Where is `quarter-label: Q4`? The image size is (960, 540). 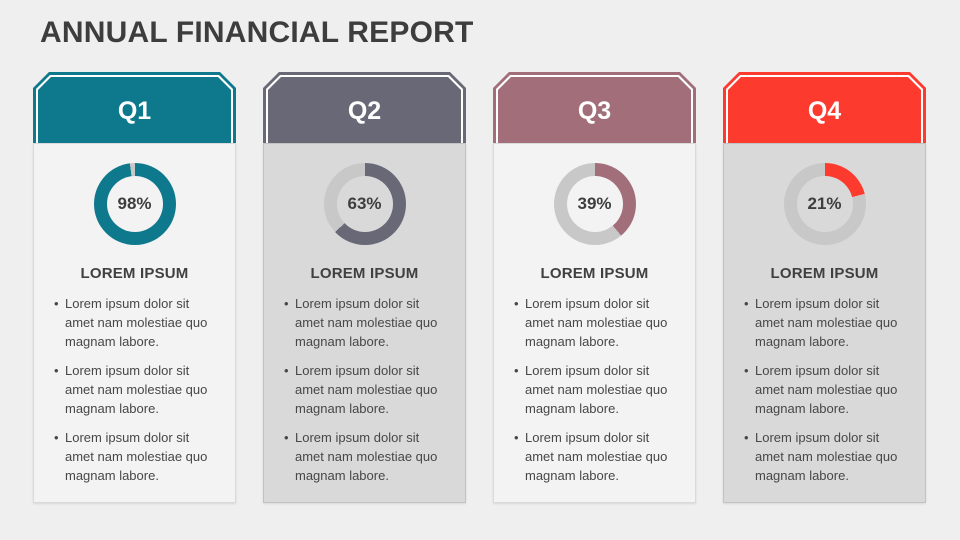 quarter-label: Q4 is located at coordinates (824, 111).